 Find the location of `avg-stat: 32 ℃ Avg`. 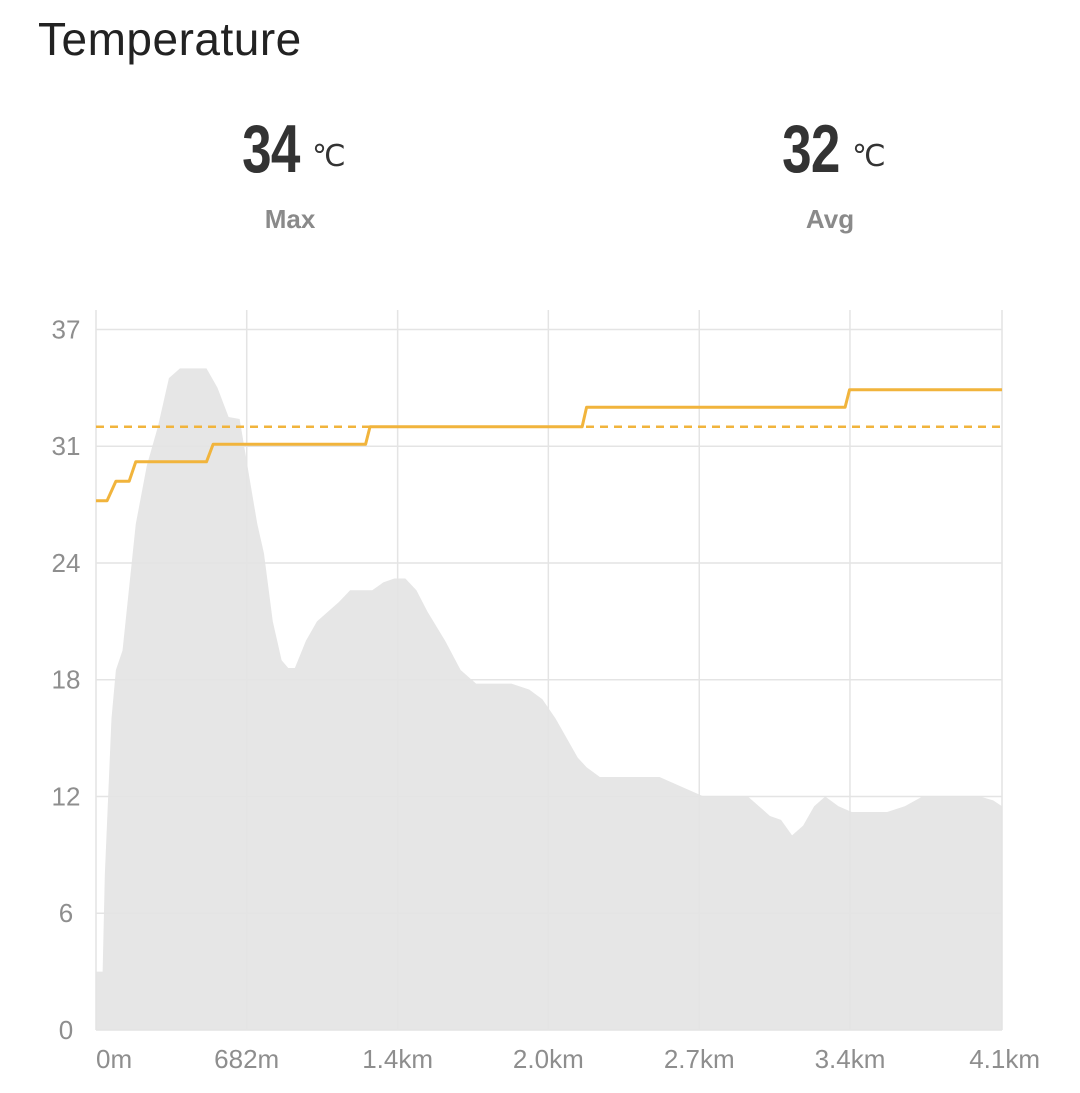

avg-stat: 32 ℃ Avg is located at coordinates (830, 172).